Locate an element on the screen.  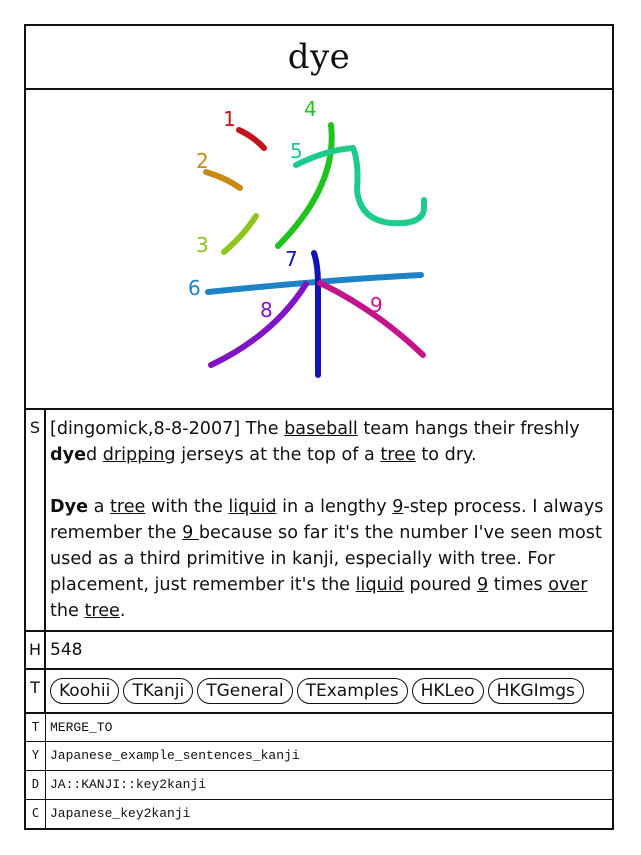
stroke-number-9: 9 is located at coordinates (376, 305).